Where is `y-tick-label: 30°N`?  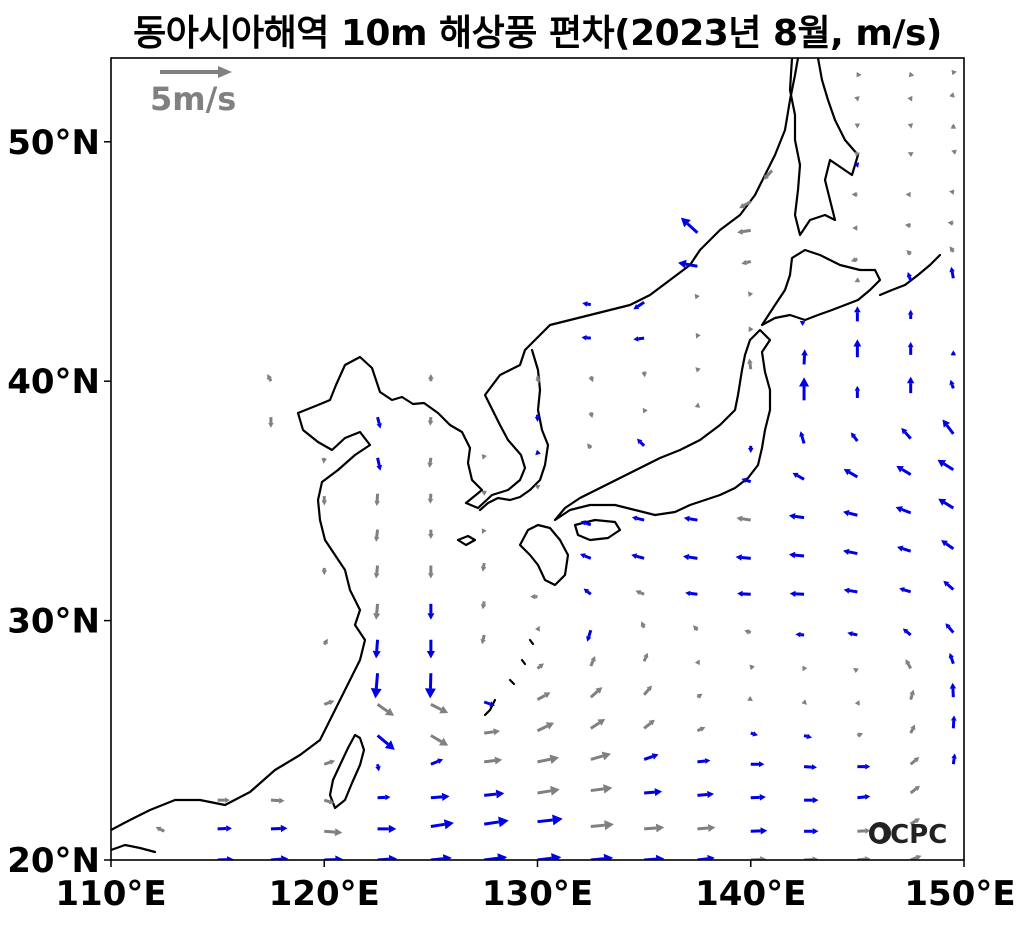
y-tick-label: 30°N is located at coordinates (53, 622).